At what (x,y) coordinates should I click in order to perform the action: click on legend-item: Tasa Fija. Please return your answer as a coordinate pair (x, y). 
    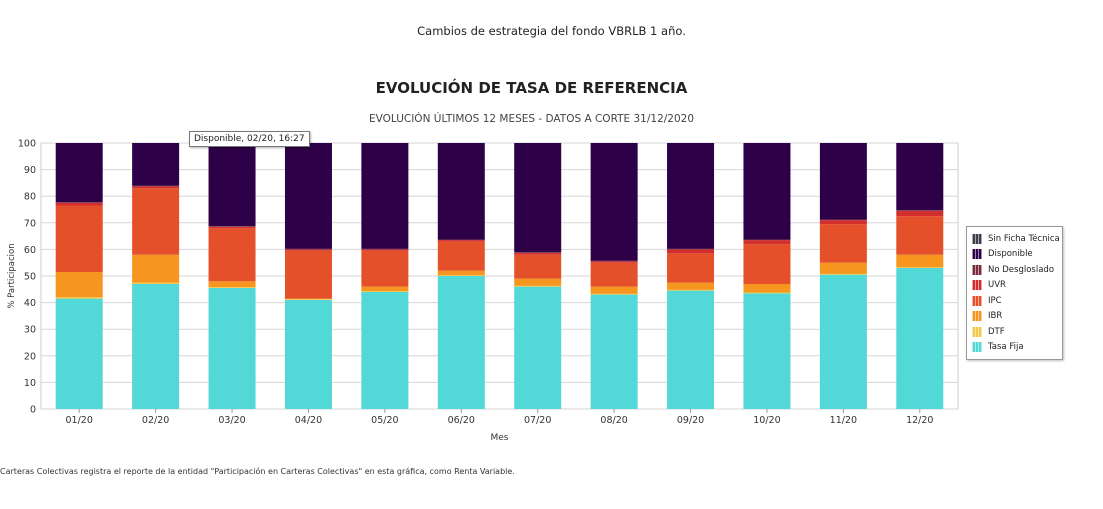
    Looking at the image, I should click on (1017, 348).